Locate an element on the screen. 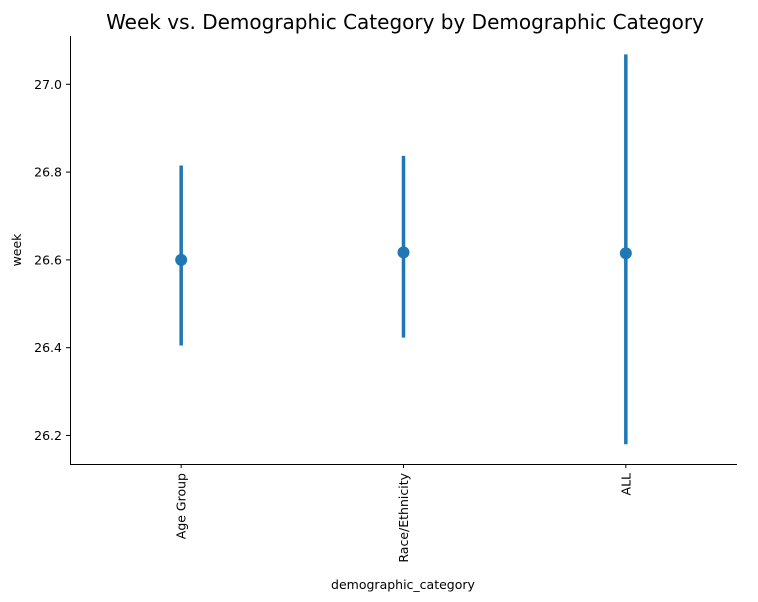 The width and height of the screenshot is (758, 602). y-tick-label: 26.6 is located at coordinates (48, 259).